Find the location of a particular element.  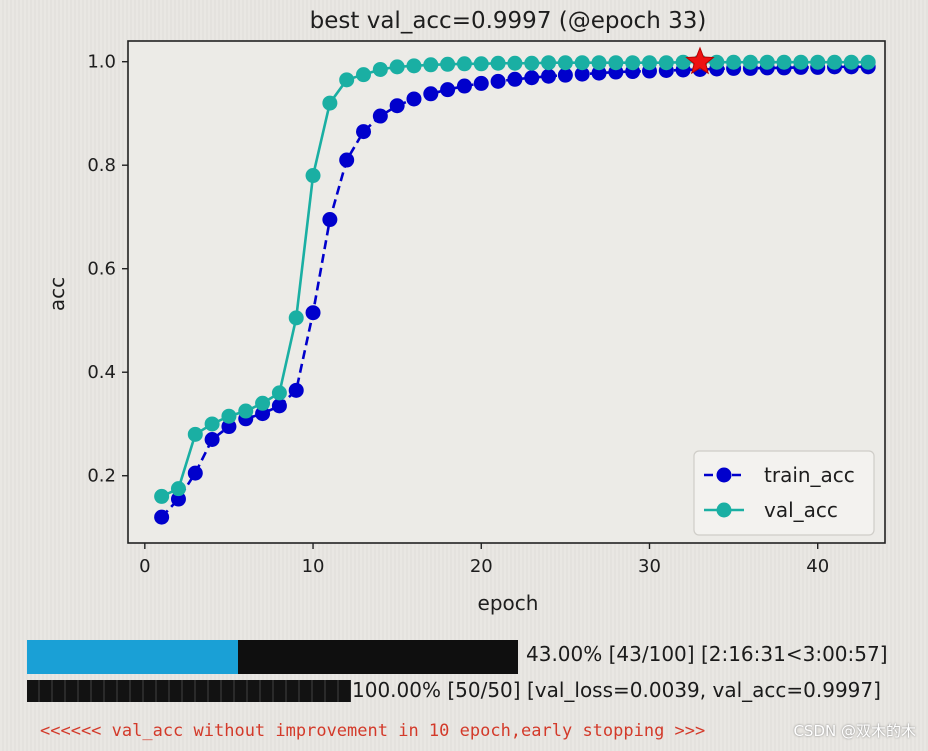

x-tick-label: 40 is located at coordinates (817, 566).